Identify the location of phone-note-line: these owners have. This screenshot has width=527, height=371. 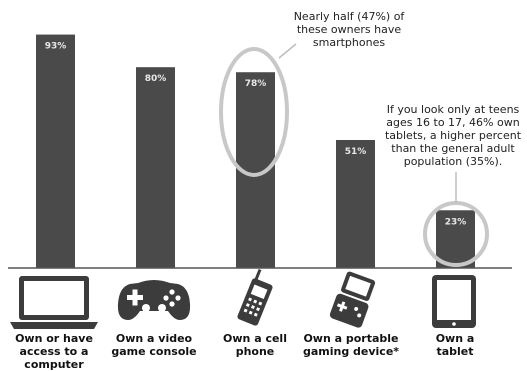
(349, 29).